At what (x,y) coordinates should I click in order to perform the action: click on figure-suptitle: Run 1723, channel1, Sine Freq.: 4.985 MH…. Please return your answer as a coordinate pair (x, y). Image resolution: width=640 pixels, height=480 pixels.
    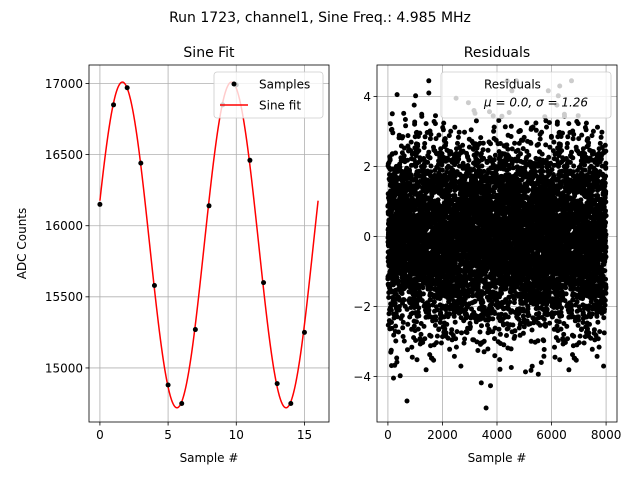
    Looking at the image, I should click on (320, 18).